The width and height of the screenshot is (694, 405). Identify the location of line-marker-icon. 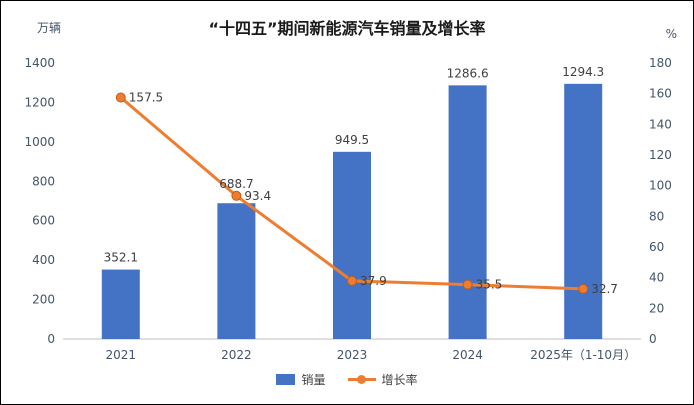
(361, 379).